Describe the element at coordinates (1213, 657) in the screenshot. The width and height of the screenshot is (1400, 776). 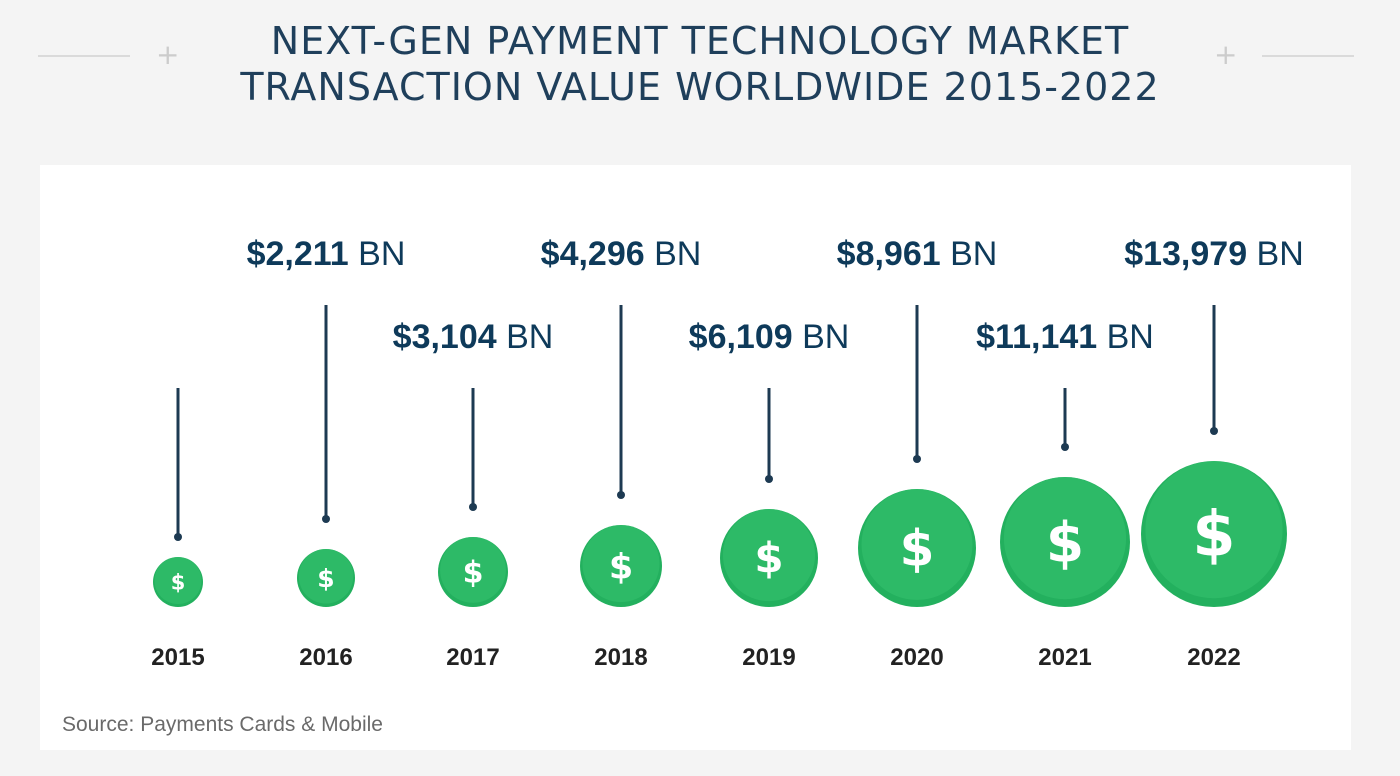
I see `year-label-2022: 2022` at that location.